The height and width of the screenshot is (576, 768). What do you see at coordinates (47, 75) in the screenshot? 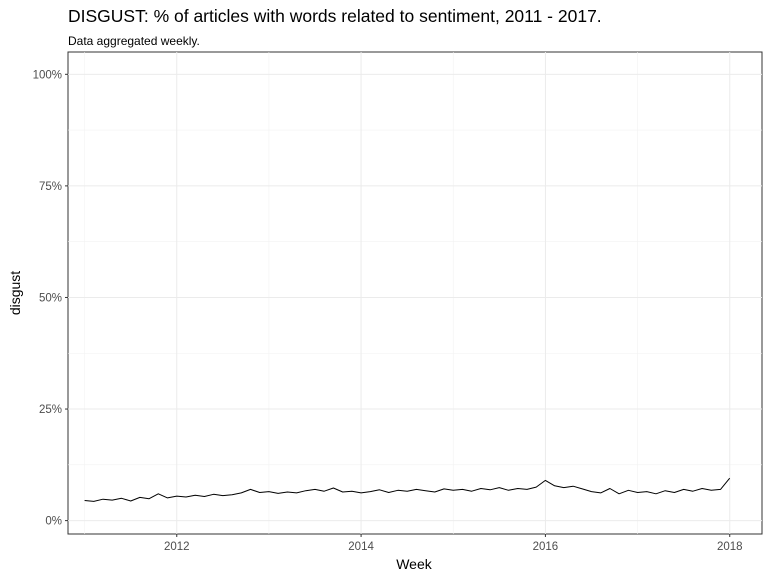
I see `y-tick-label: 100%` at bounding box center [47, 75].